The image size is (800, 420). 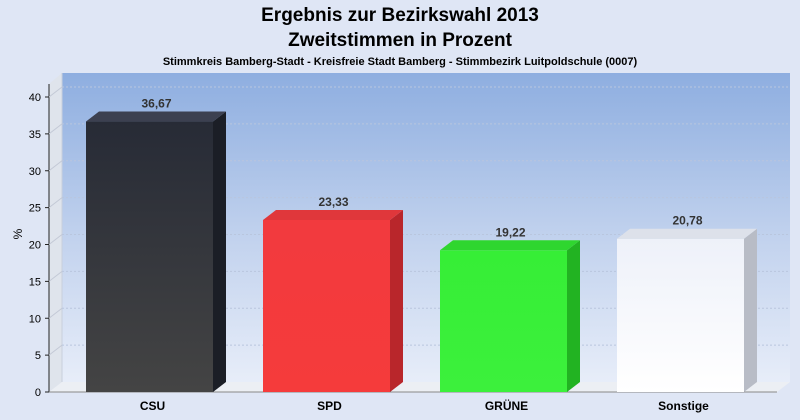 I want to click on bar-sonstige, so click(x=687, y=310).